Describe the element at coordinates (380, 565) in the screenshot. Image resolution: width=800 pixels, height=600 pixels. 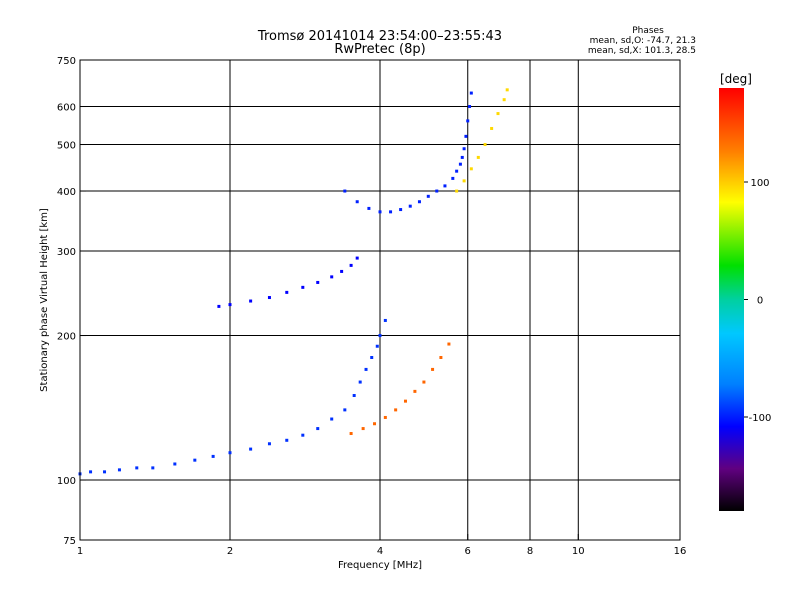
I see `x-axis-label: Frequency [MHz]` at that location.